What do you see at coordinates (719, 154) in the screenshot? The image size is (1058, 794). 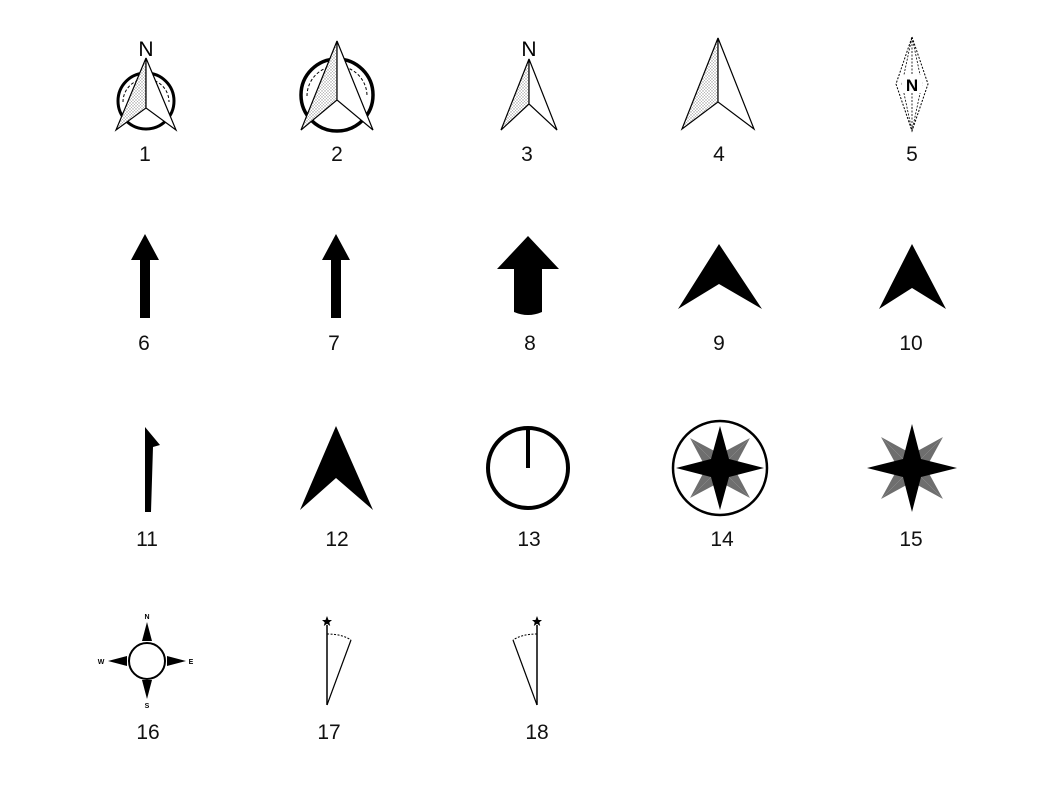 I see `arrow-number-label: 4` at bounding box center [719, 154].